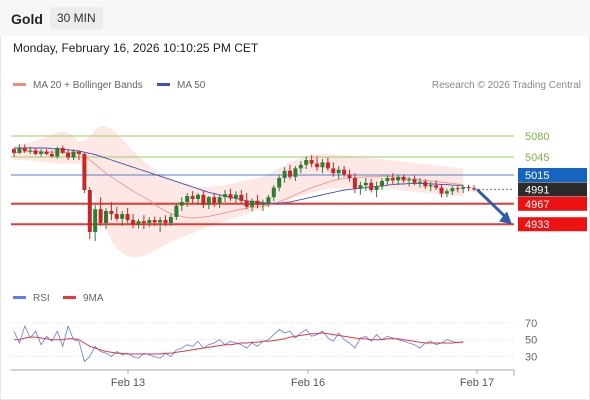 The image size is (590, 400). Describe the element at coordinates (552, 189) in the screenshot. I see `last-price-tag` at that location.